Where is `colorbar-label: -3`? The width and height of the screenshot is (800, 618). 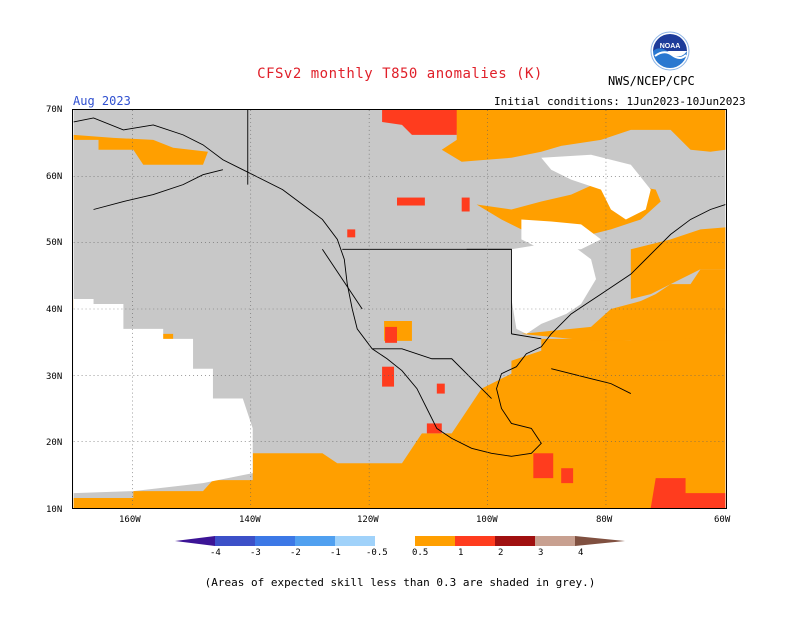
colorbar-label: -3 is located at coordinates (255, 553).